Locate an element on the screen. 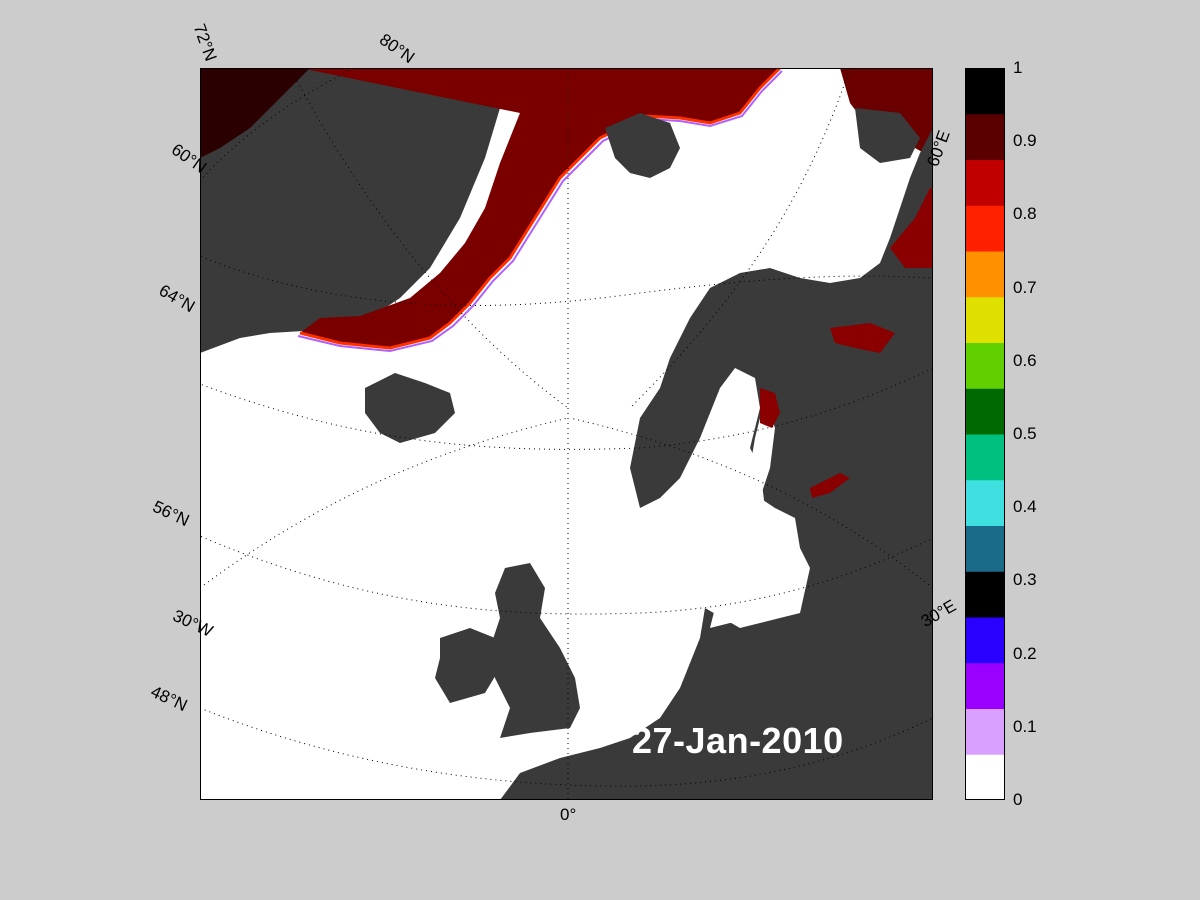 The height and width of the screenshot is (900, 1200). svalbard is located at coordinates (642, 145).